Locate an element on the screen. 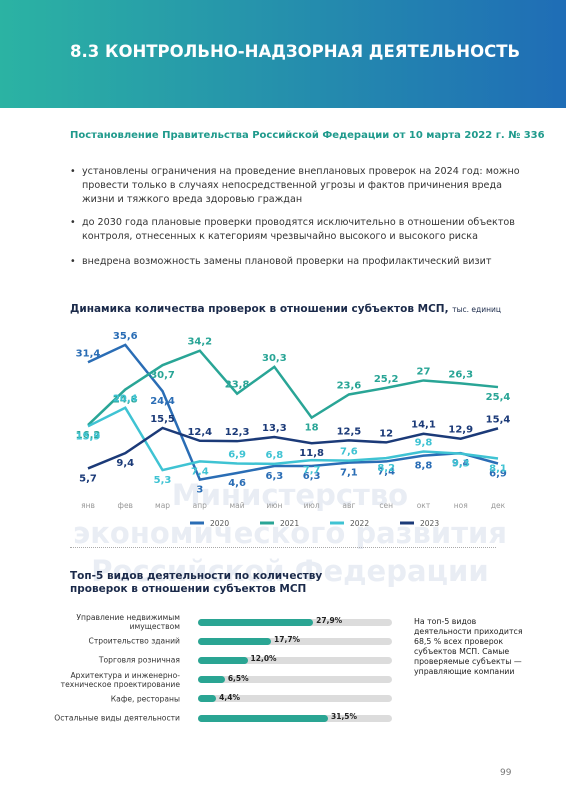 This screenshot has width=566, height=800. header-title: 8.3 КОНТРОЛЬНО-НАДЗОРНАЯ ДЕЯТЕЛЬНОСТЬ is located at coordinates (295, 51).